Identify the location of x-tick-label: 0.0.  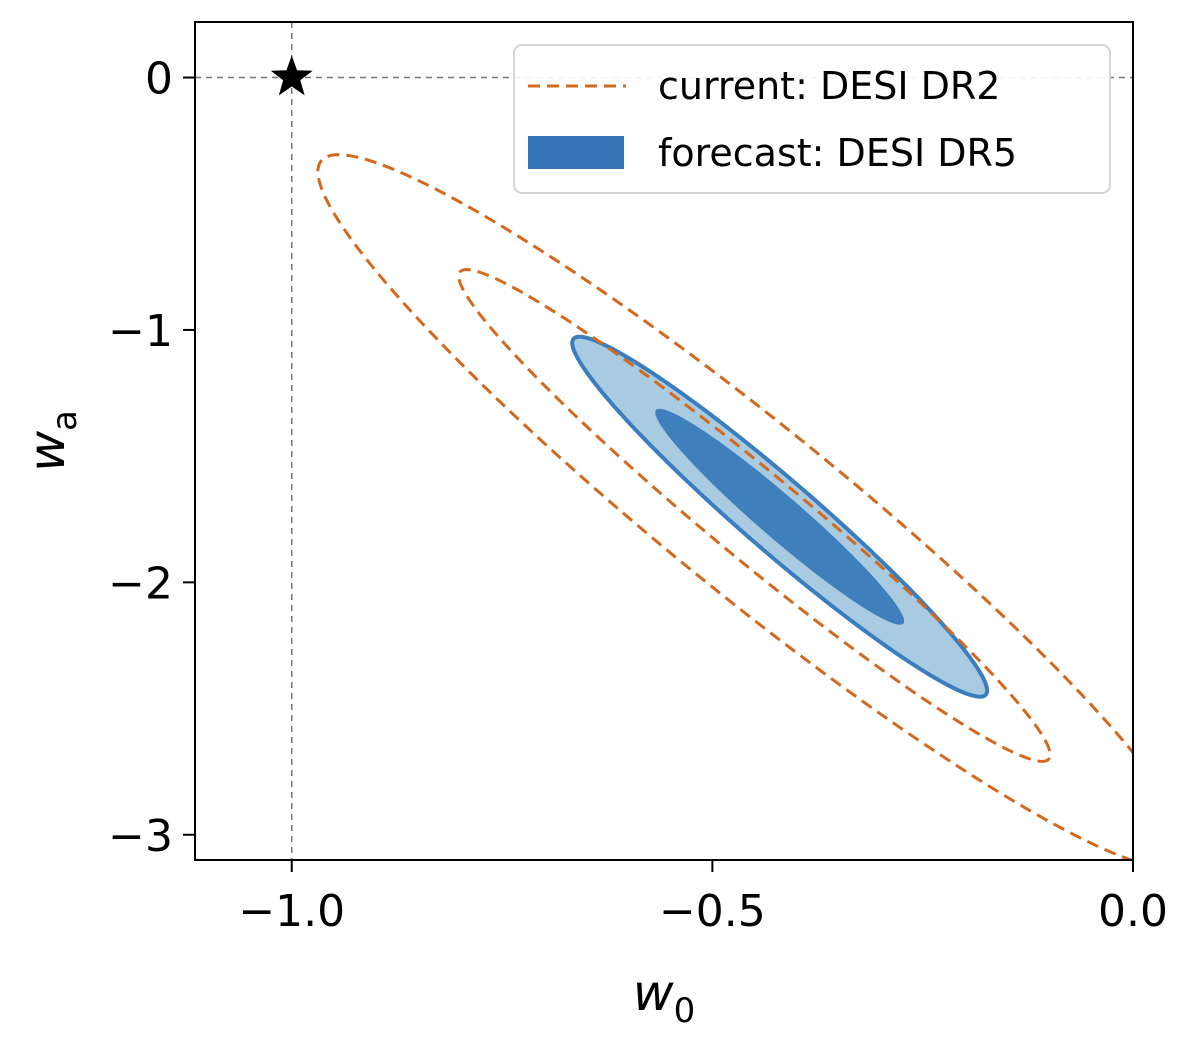
(1133, 911).